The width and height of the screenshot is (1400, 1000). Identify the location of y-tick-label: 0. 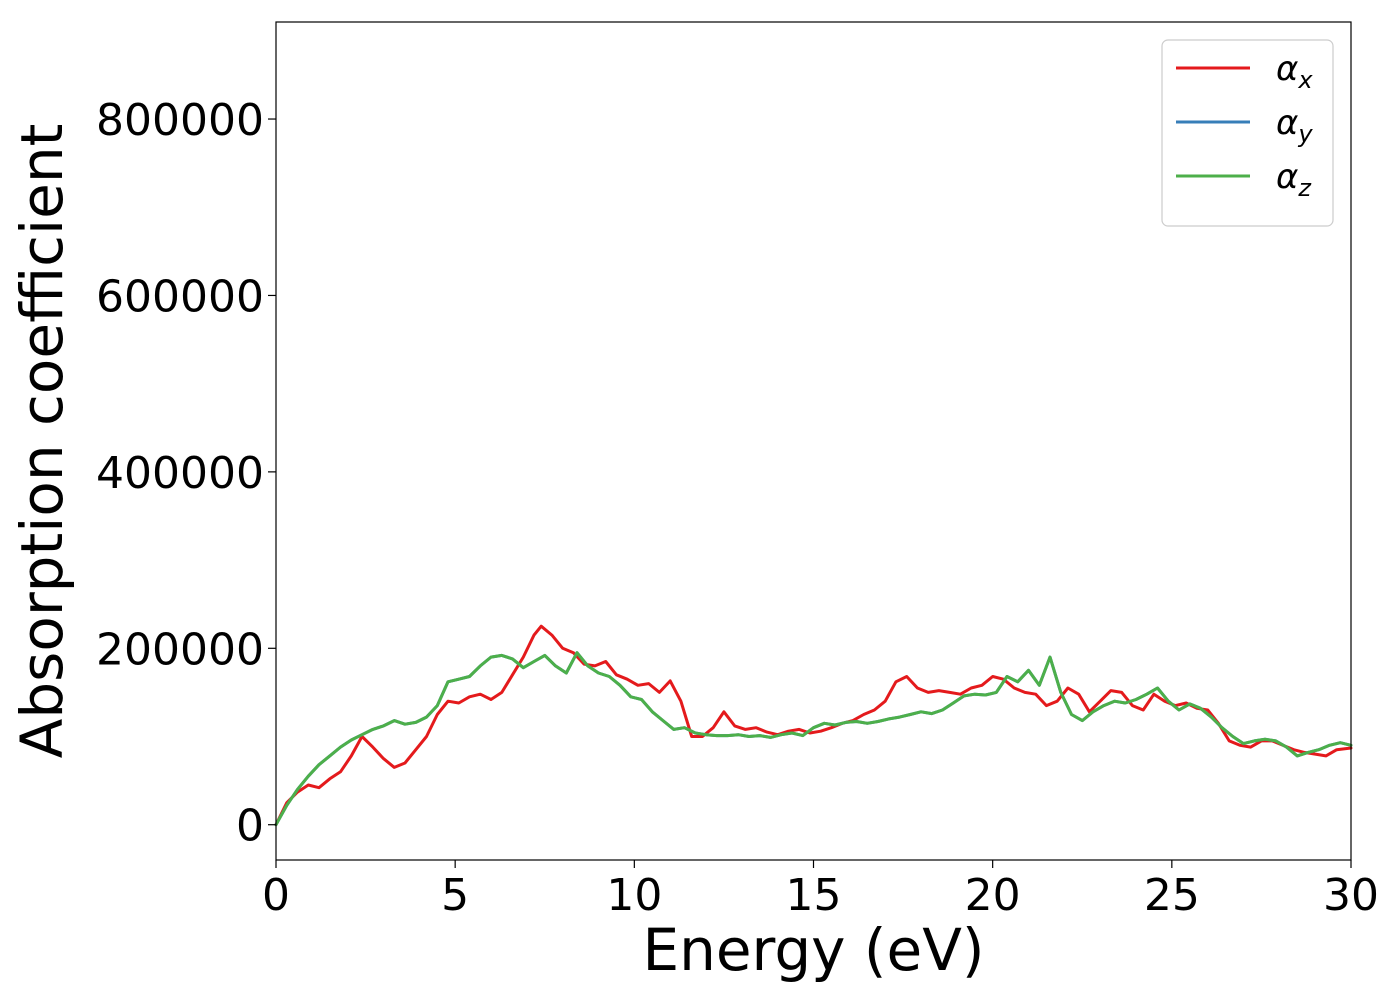
(250, 826).